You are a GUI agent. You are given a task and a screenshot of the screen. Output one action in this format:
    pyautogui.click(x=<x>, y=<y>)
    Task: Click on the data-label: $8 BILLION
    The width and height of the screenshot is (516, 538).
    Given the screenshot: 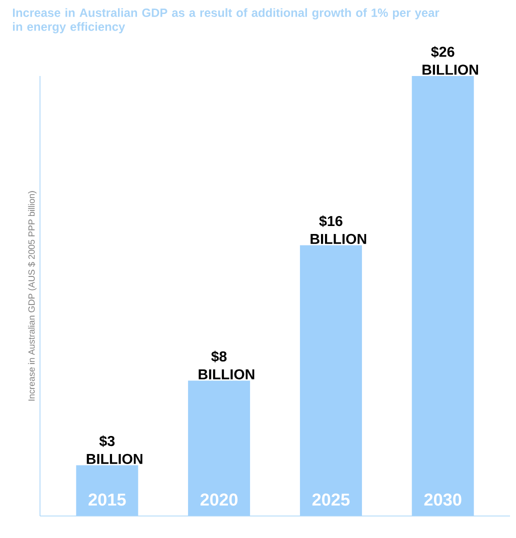 What is the action you would take?
    pyautogui.click(x=226, y=365)
    